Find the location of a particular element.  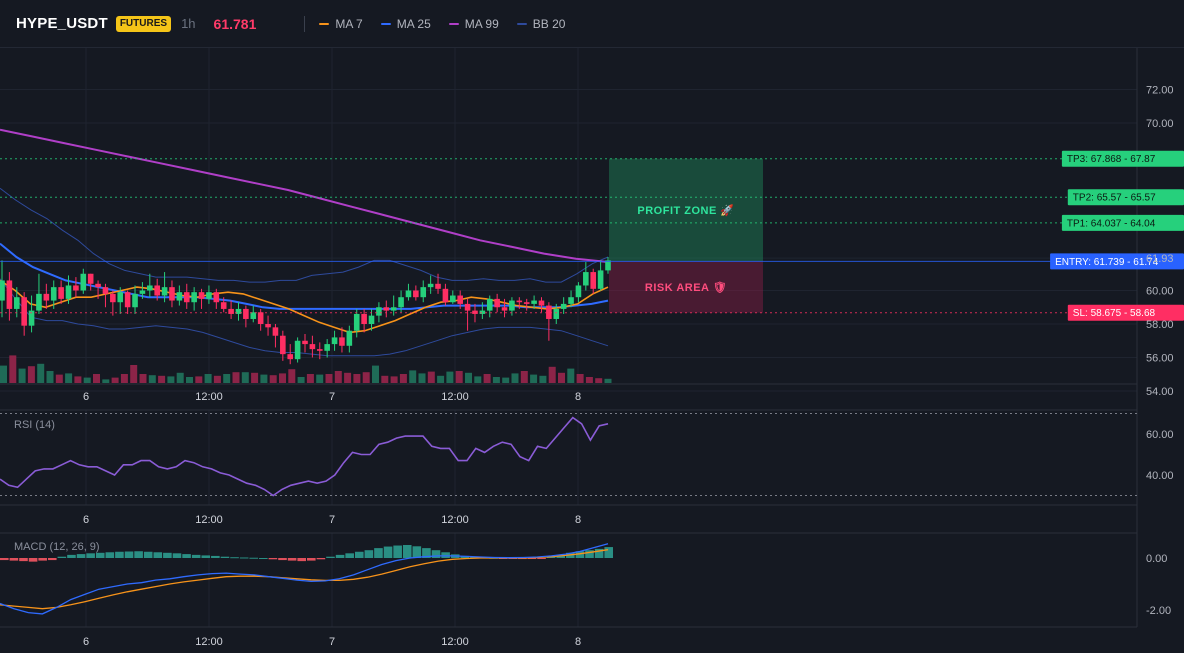

risk-zone is located at coordinates (686, 287).